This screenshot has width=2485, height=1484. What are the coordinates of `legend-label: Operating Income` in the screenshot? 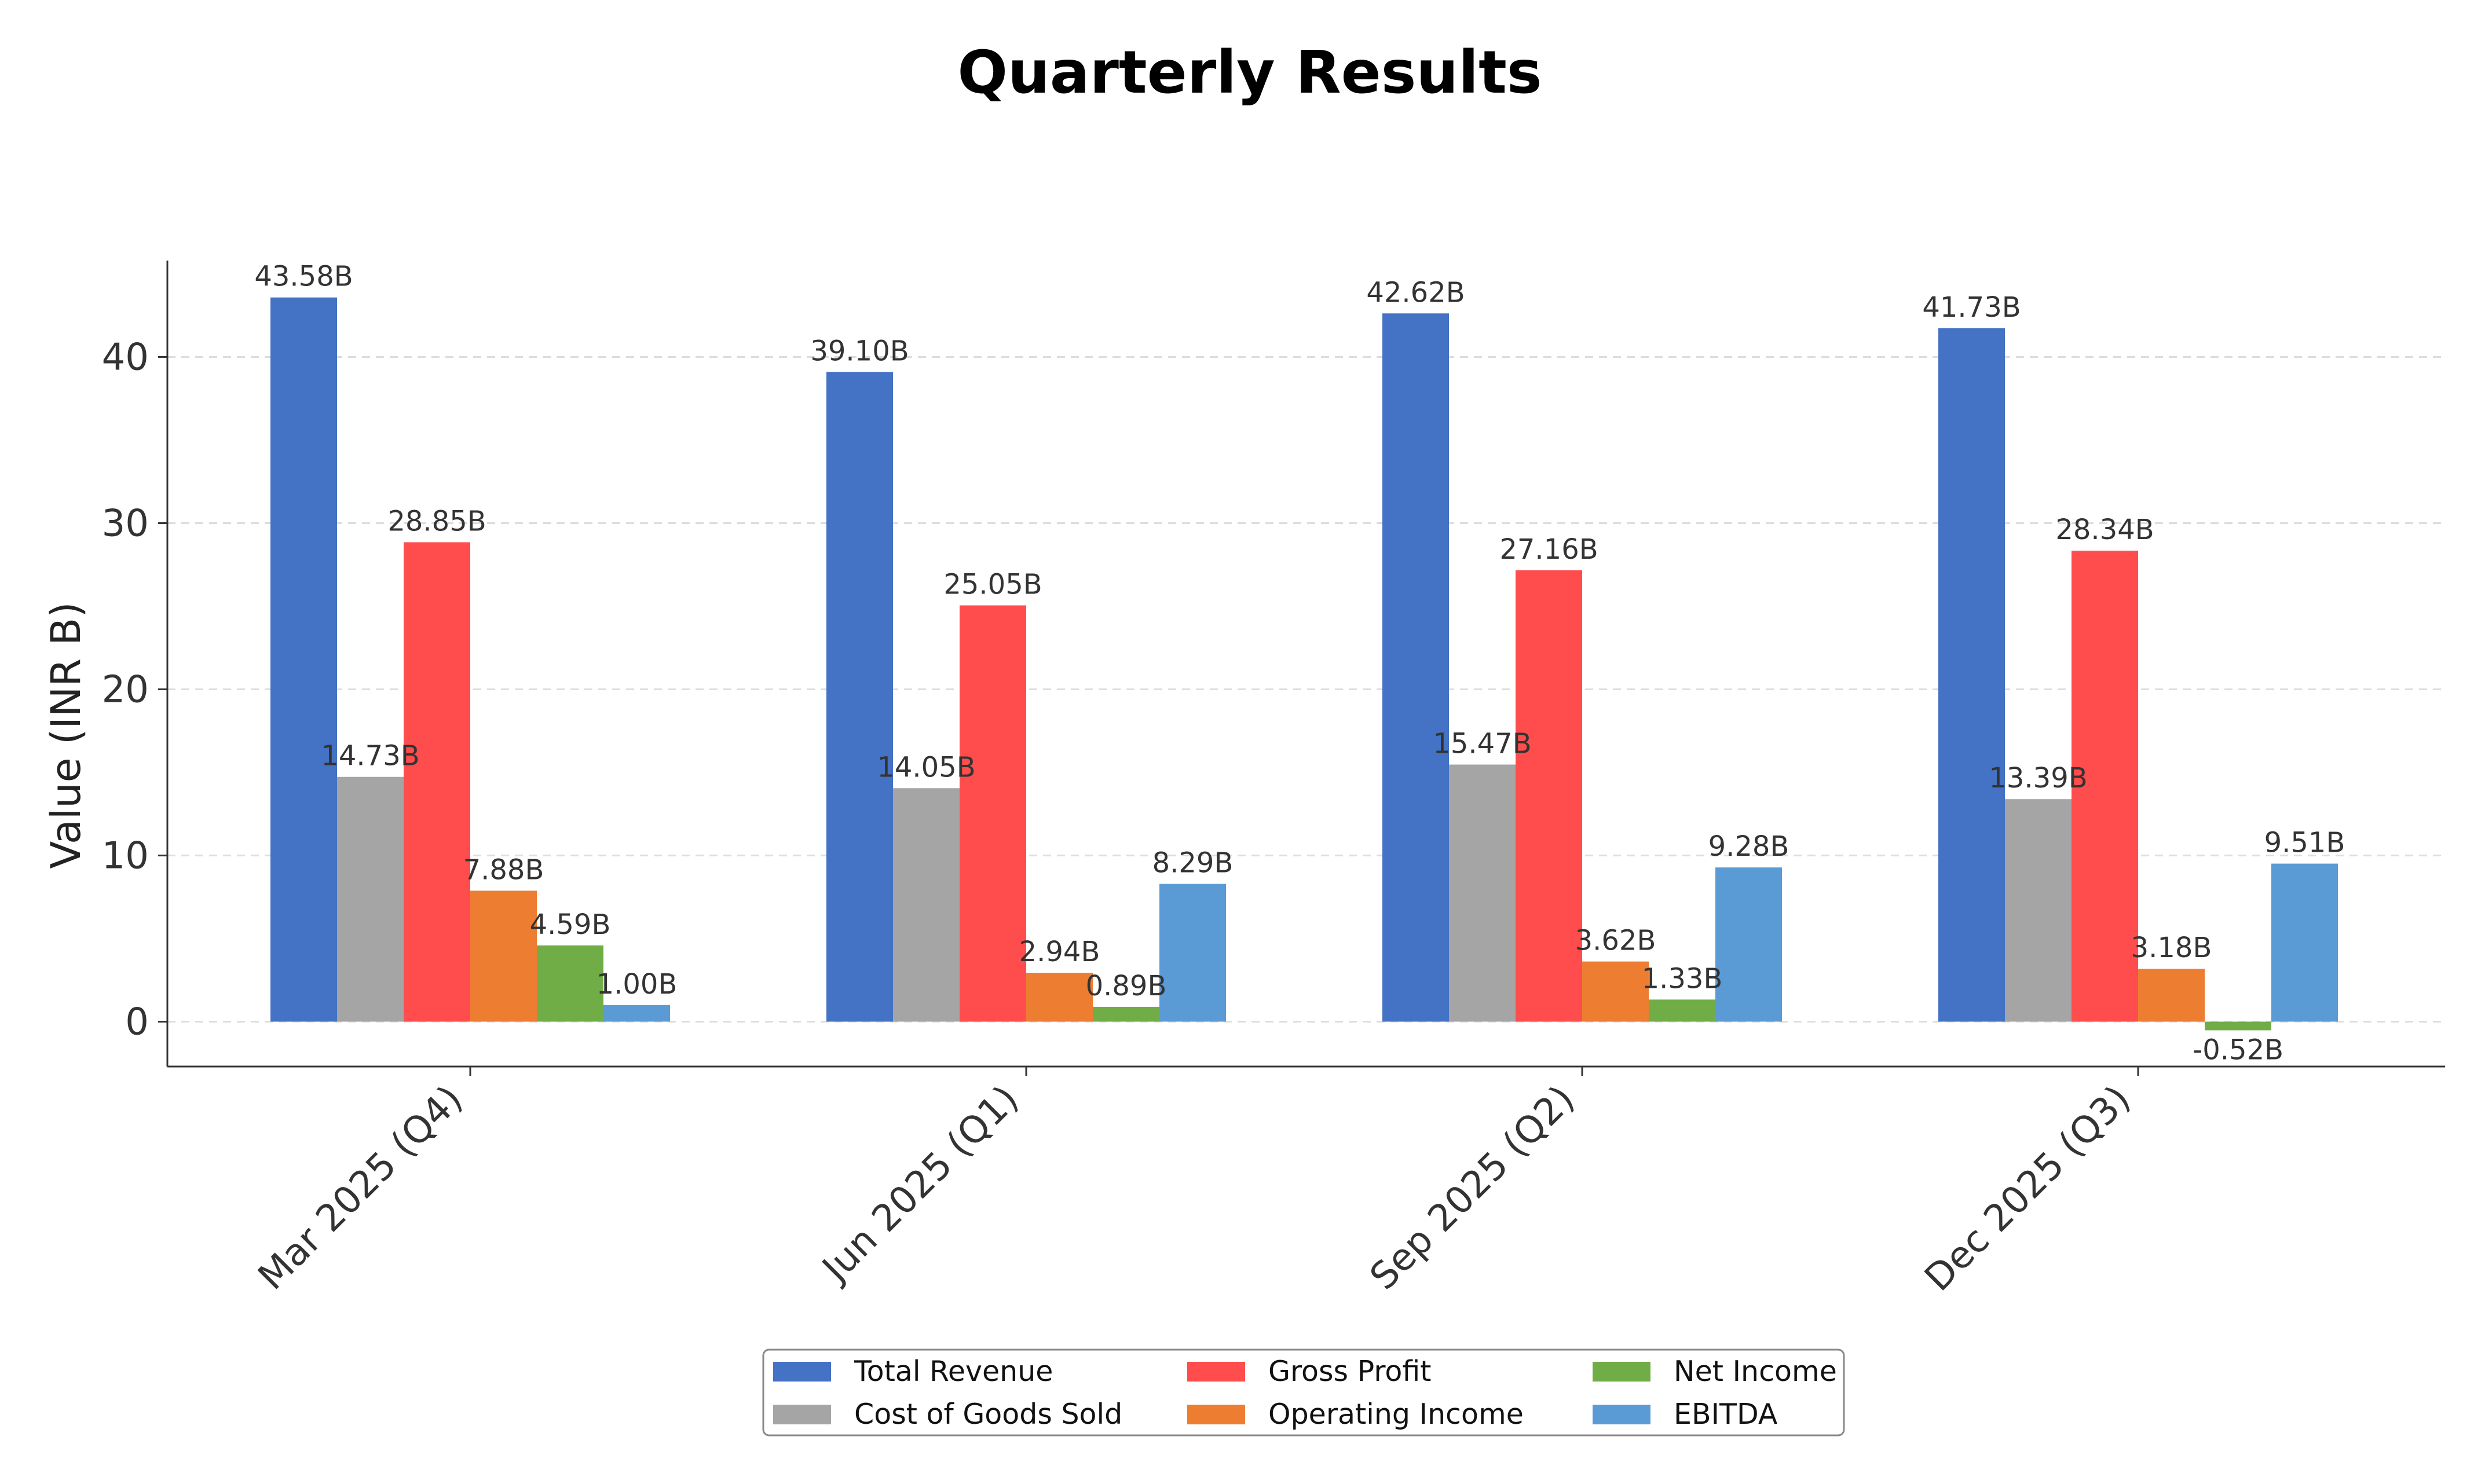 It's located at (1396, 1414).